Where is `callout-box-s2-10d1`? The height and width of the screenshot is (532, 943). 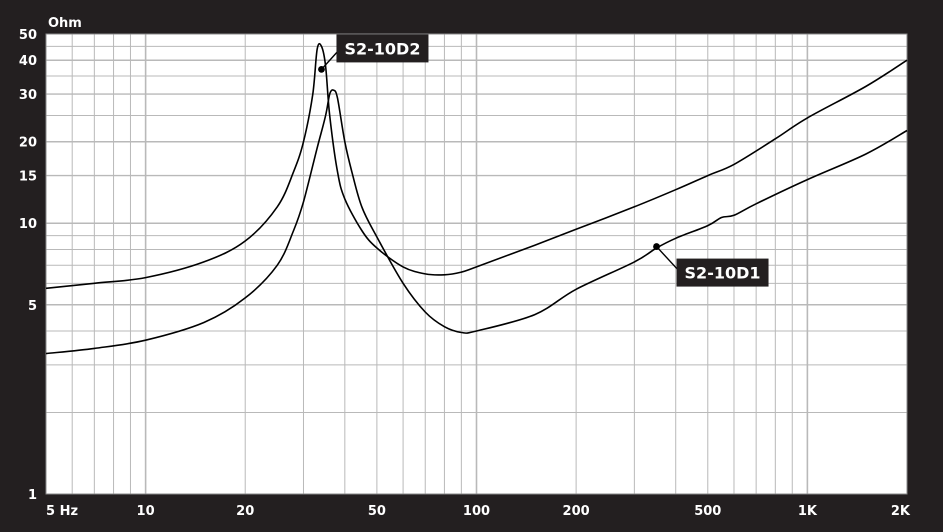
callout-box-s2-10d1 is located at coordinates (722, 272).